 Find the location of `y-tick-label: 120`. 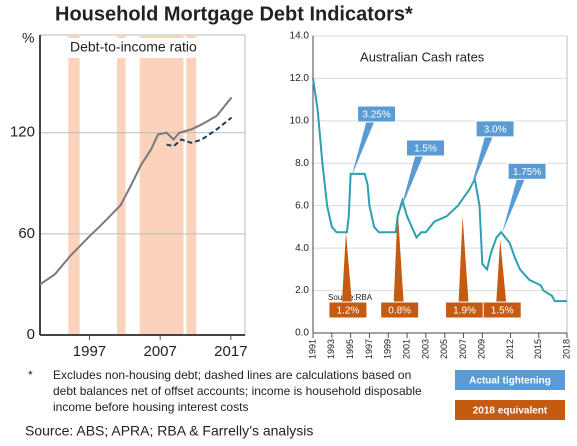

y-tick-label: 120 is located at coordinates (22, 132).